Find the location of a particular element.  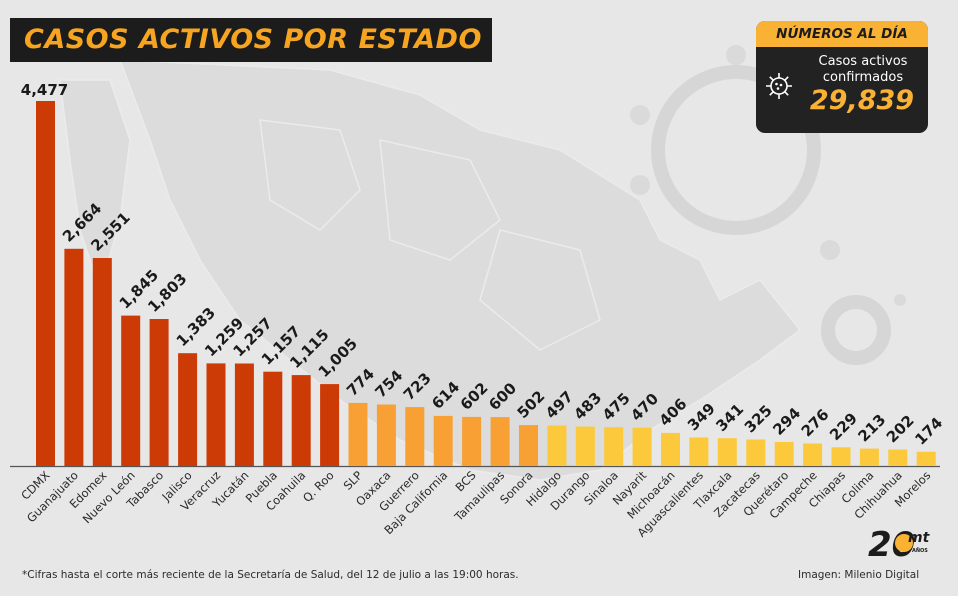

value-label-25: 325 is located at coordinates (758, 418).